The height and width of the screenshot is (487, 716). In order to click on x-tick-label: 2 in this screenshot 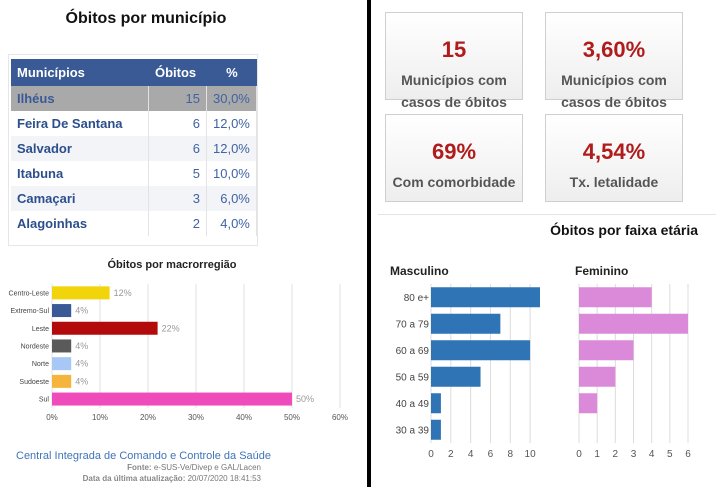, I will do `click(616, 453)`.